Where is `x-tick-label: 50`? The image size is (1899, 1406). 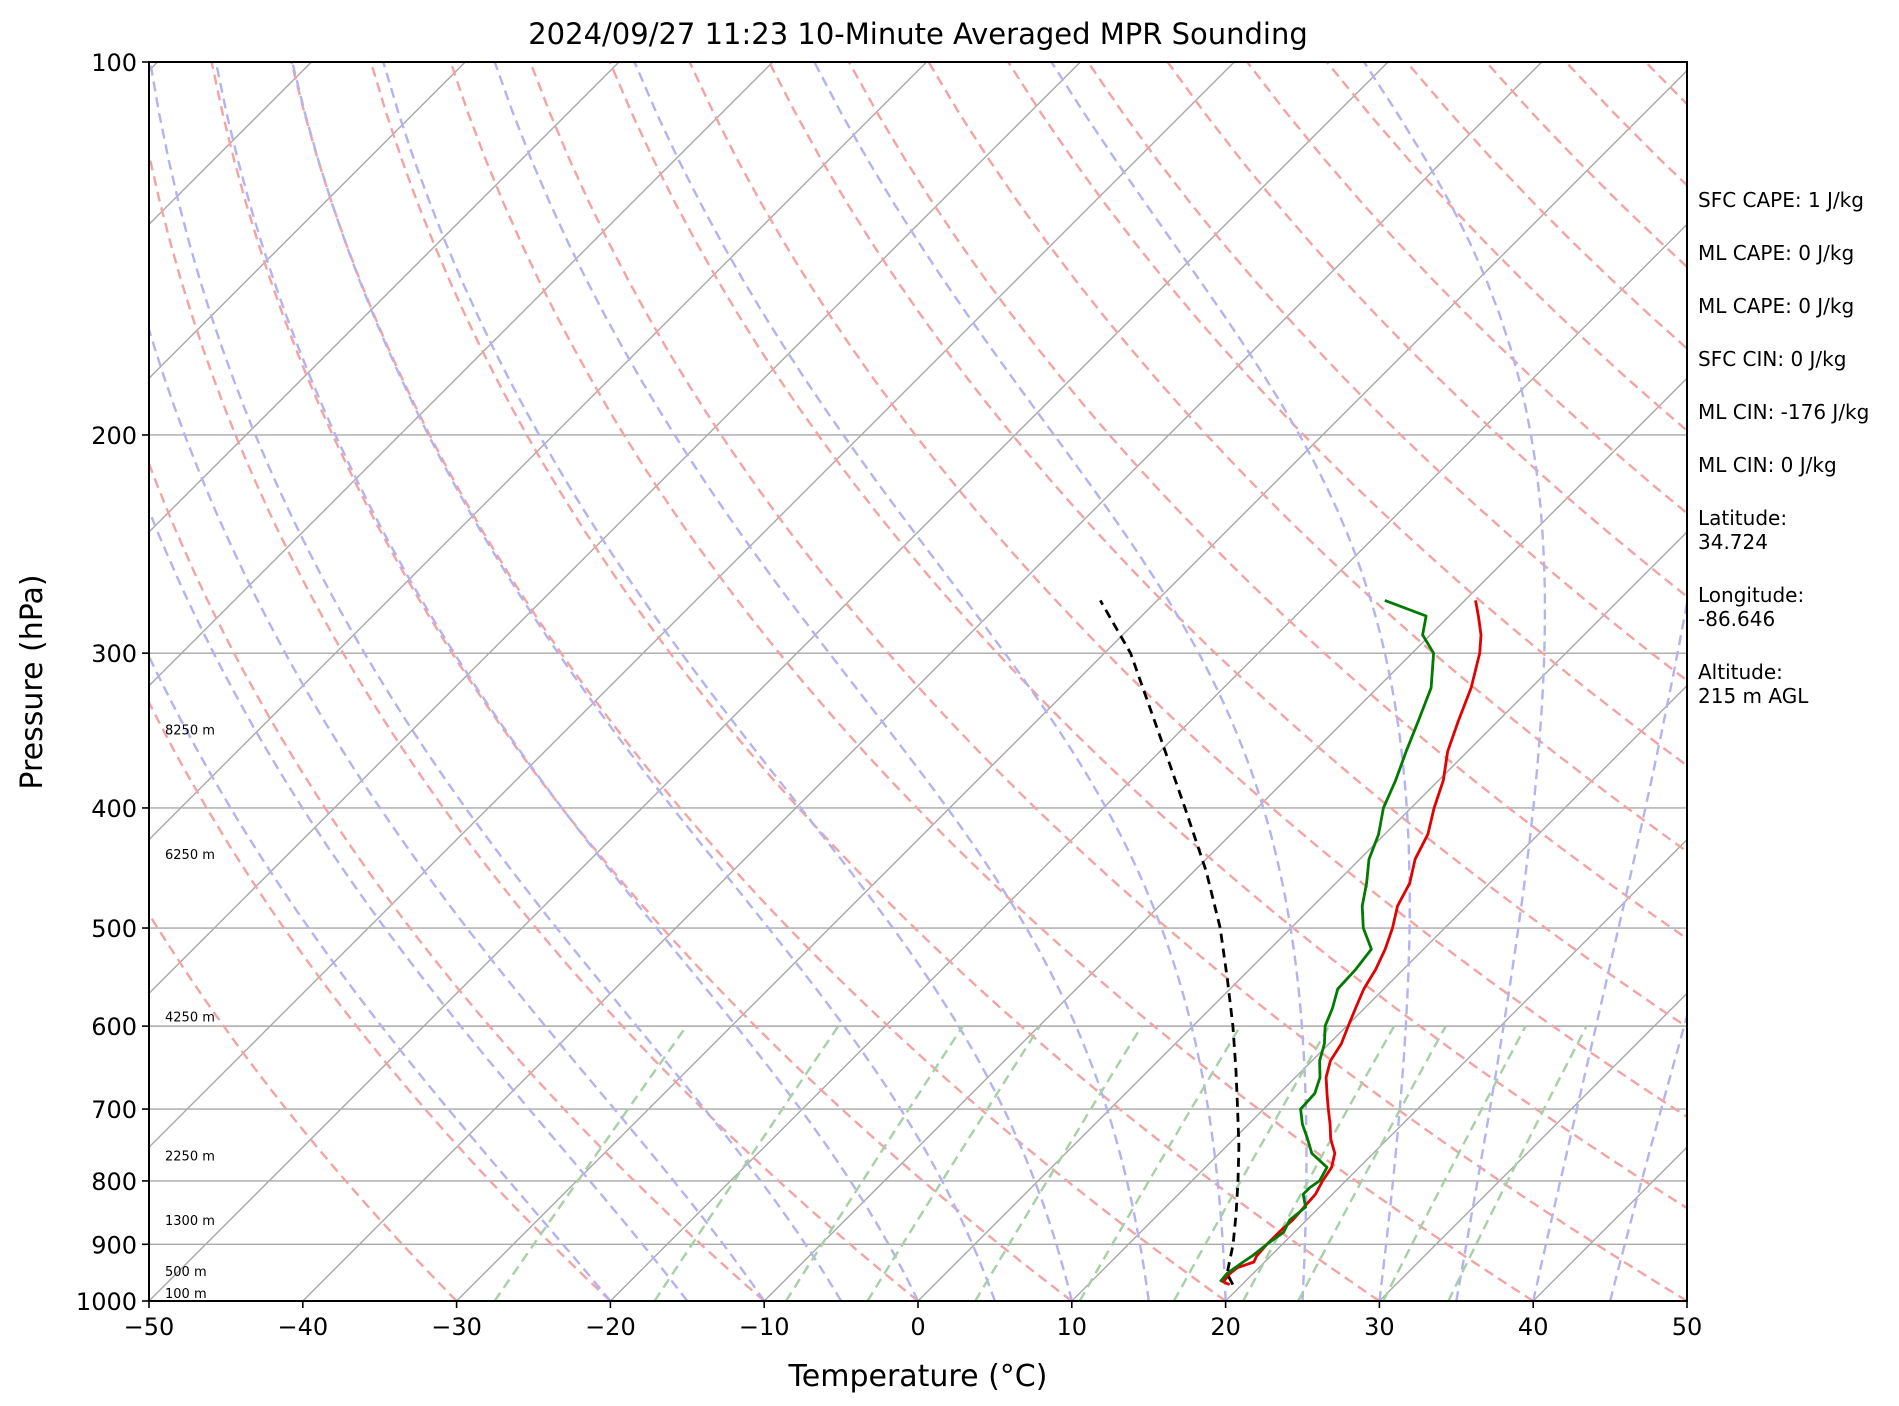
x-tick-label: 50 is located at coordinates (1687, 1327).